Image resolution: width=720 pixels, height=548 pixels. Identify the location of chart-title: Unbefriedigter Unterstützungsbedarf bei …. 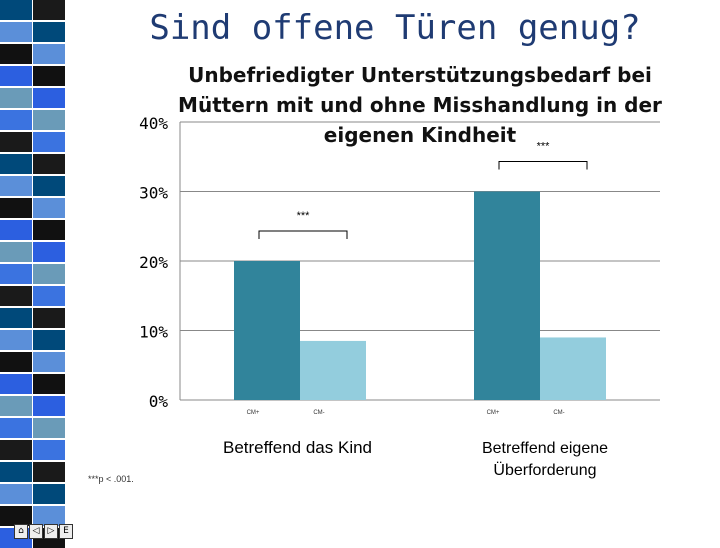
(420, 105).